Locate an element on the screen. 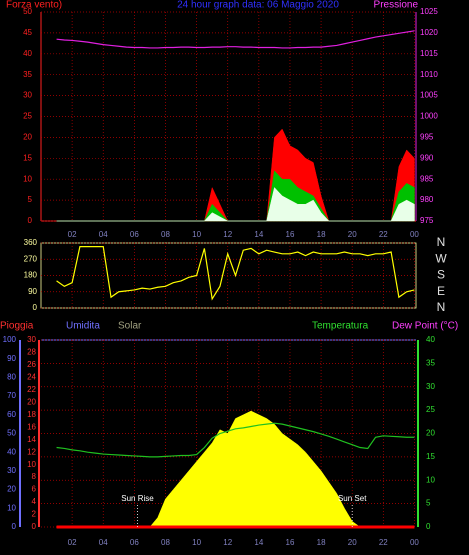  y-tick-label: 985 is located at coordinates (427, 178).